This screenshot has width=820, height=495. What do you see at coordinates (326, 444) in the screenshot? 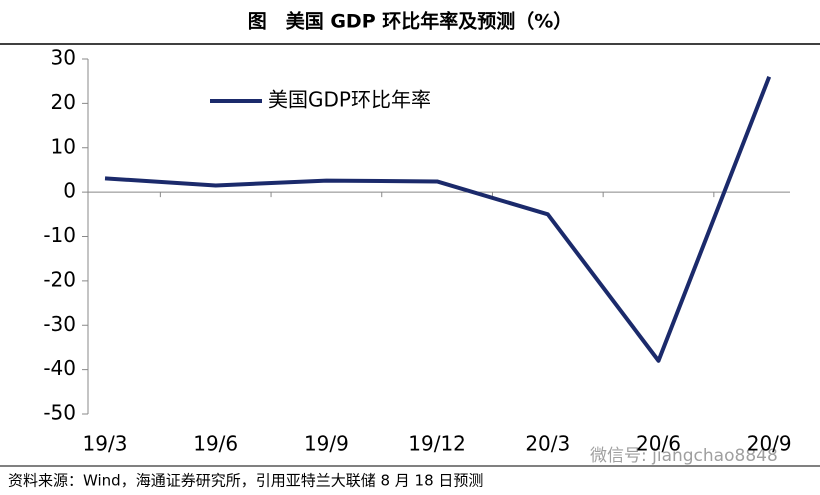
I see `x-tick-label: 19/9` at bounding box center [326, 444].